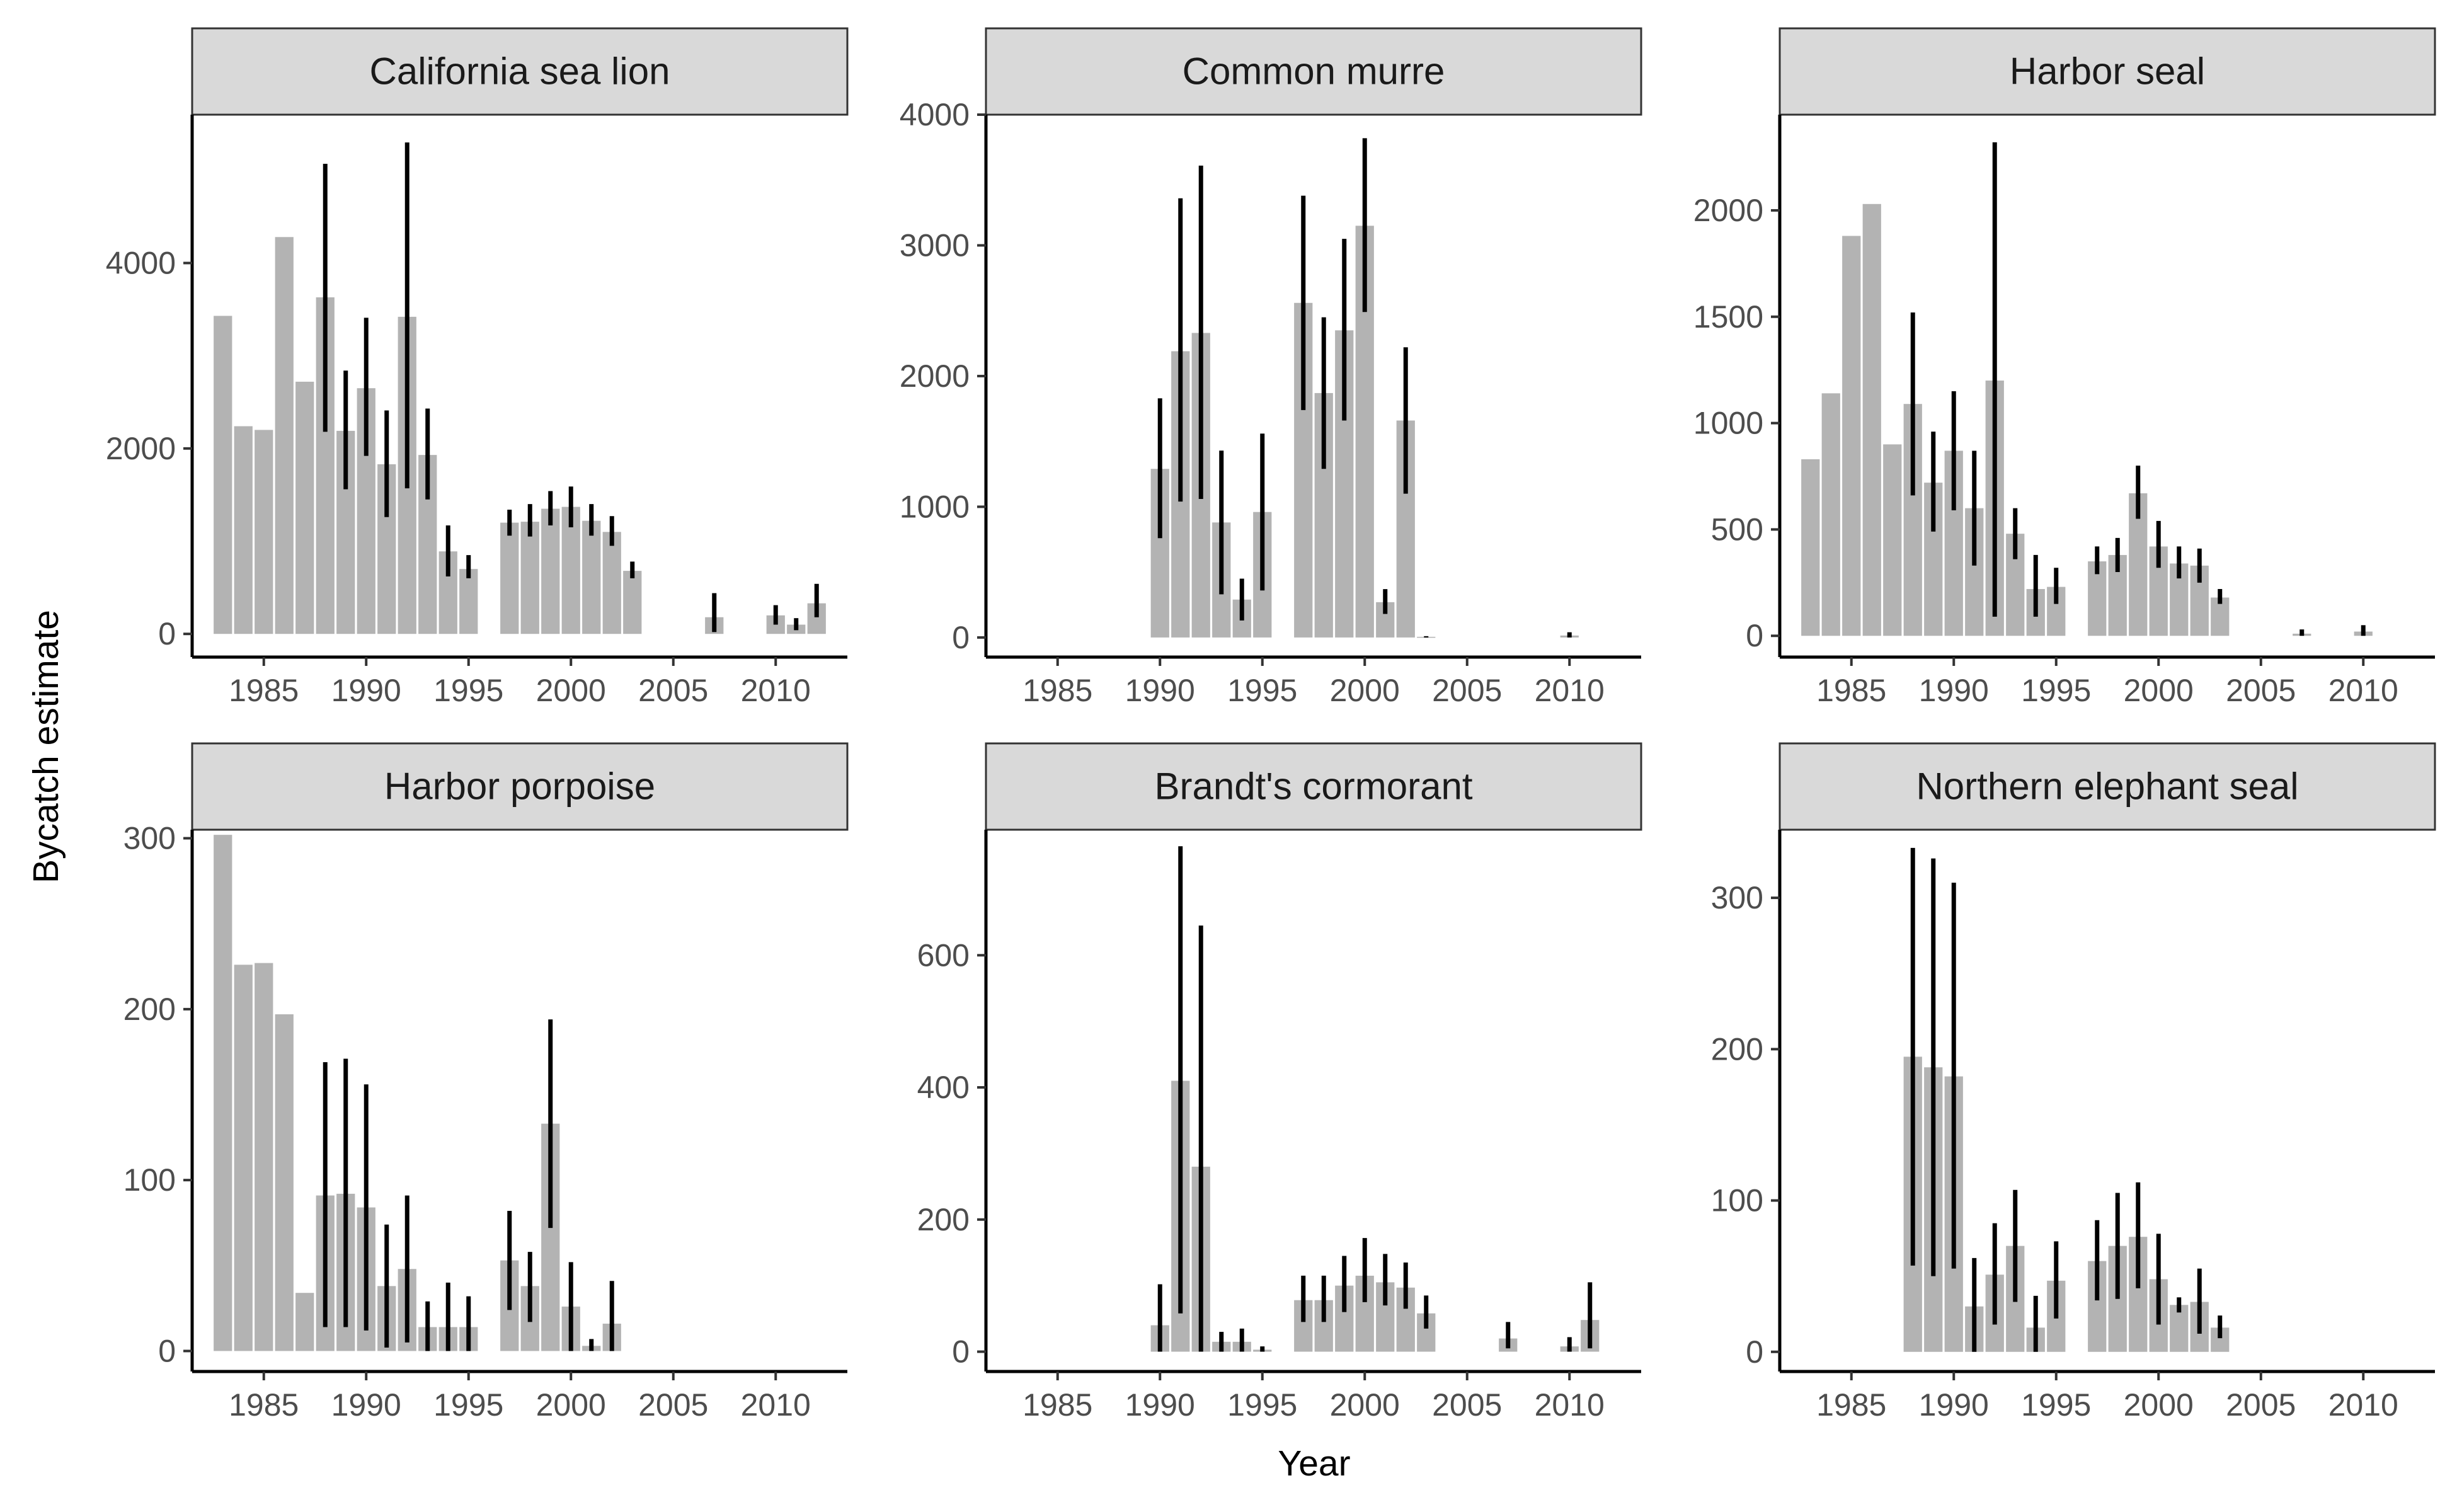 Image resolution: width=2457 pixels, height=1512 pixels. What do you see at coordinates (520, 71) in the screenshot?
I see `panel-title: California sea lion` at bounding box center [520, 71].